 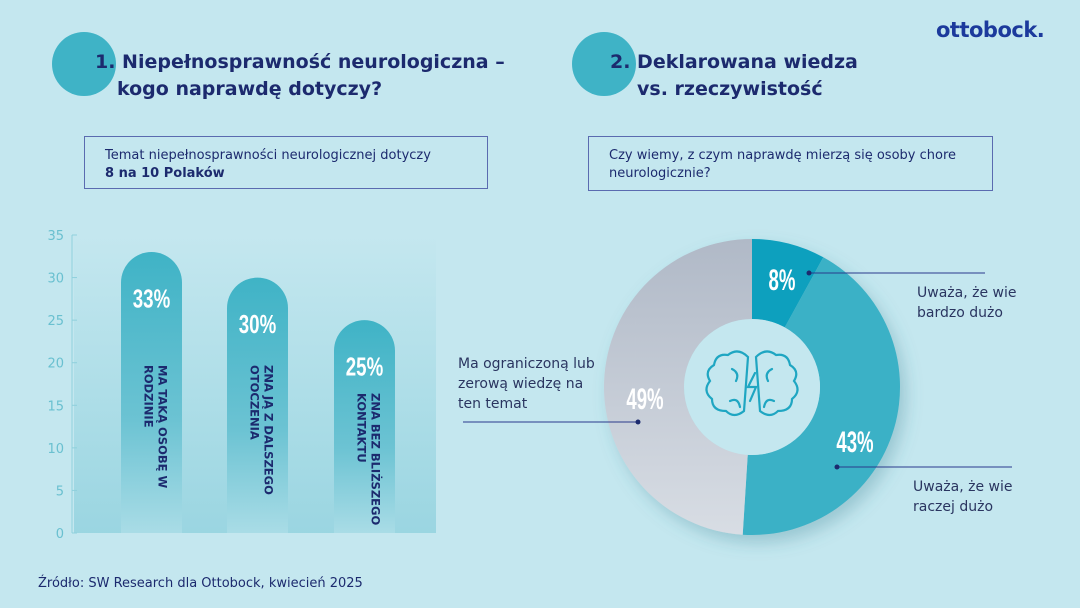 I want to click on label-line: ten temat, so click(x=493, y=404).